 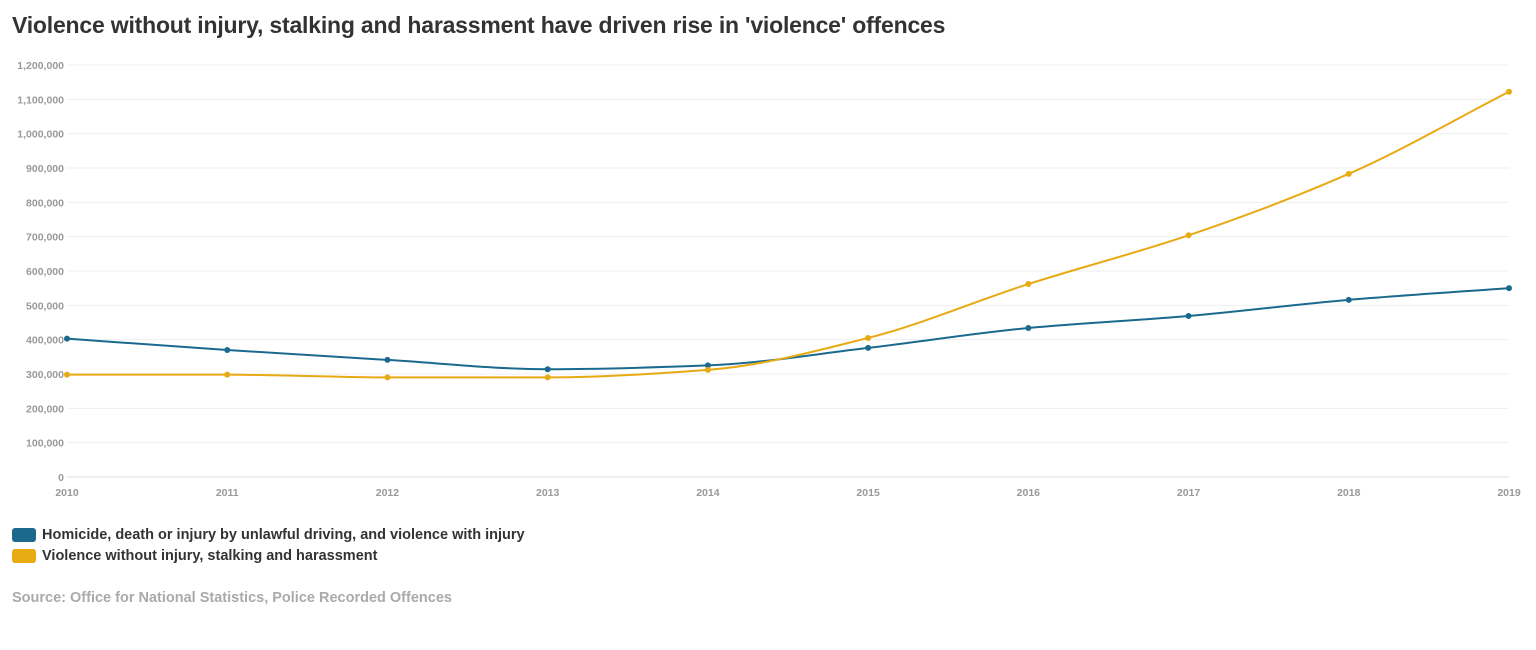 What do you see at coordinates (45, 272) in the screenshot?
I see `y-tick-label: 600,000` at bounding box center [45, 272].